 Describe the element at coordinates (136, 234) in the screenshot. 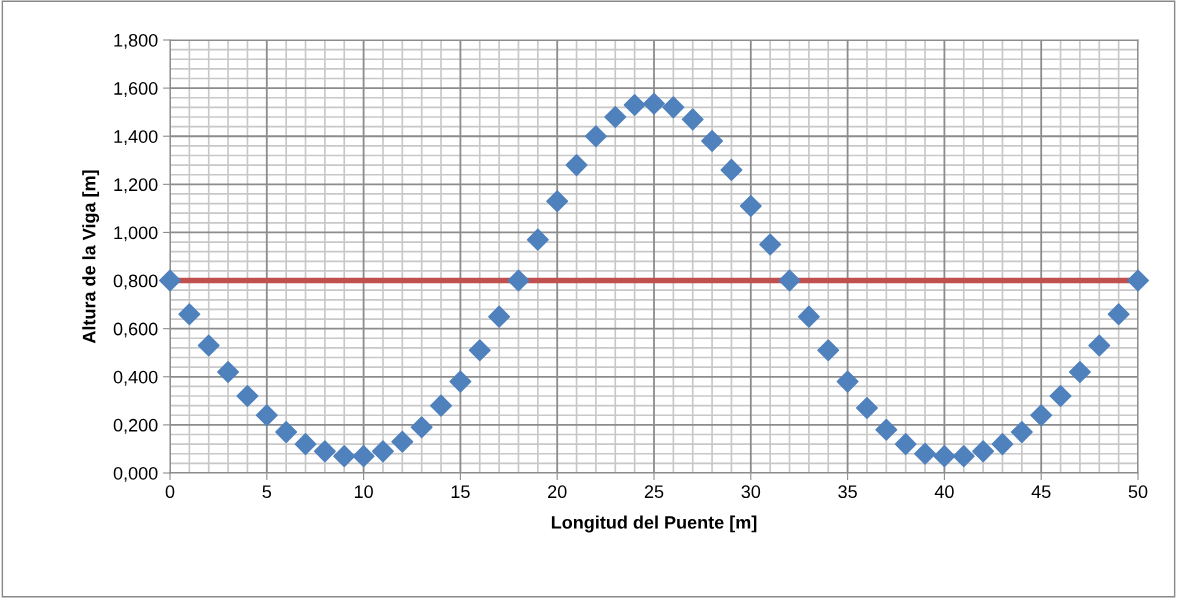

I see `y-tick-label: 1,000` at that location.